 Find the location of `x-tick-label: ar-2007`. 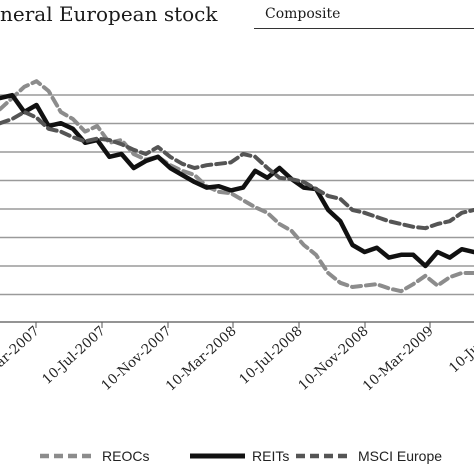

x-tick-label: ar-2007 is located at coordinates (21, 347).